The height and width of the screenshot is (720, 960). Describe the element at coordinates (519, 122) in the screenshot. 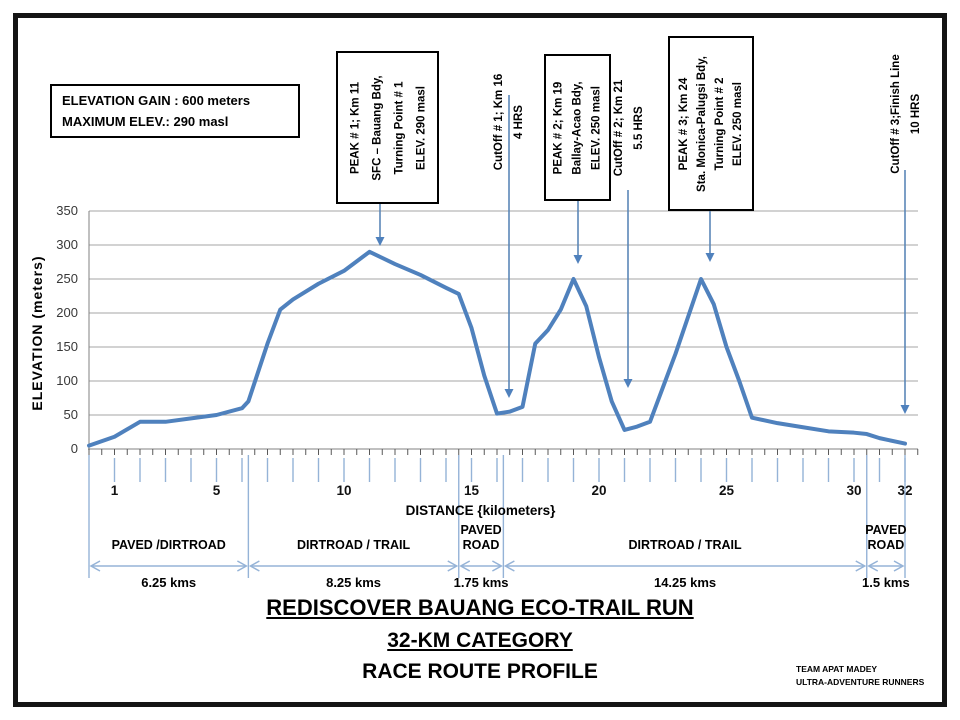

I see `annotation-line: 4 HRS` at that location.